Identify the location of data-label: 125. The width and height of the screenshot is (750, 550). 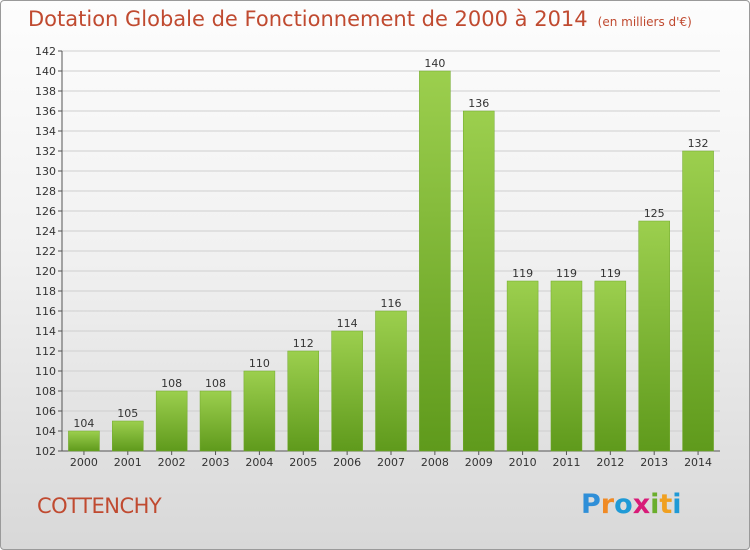
(654, 213).